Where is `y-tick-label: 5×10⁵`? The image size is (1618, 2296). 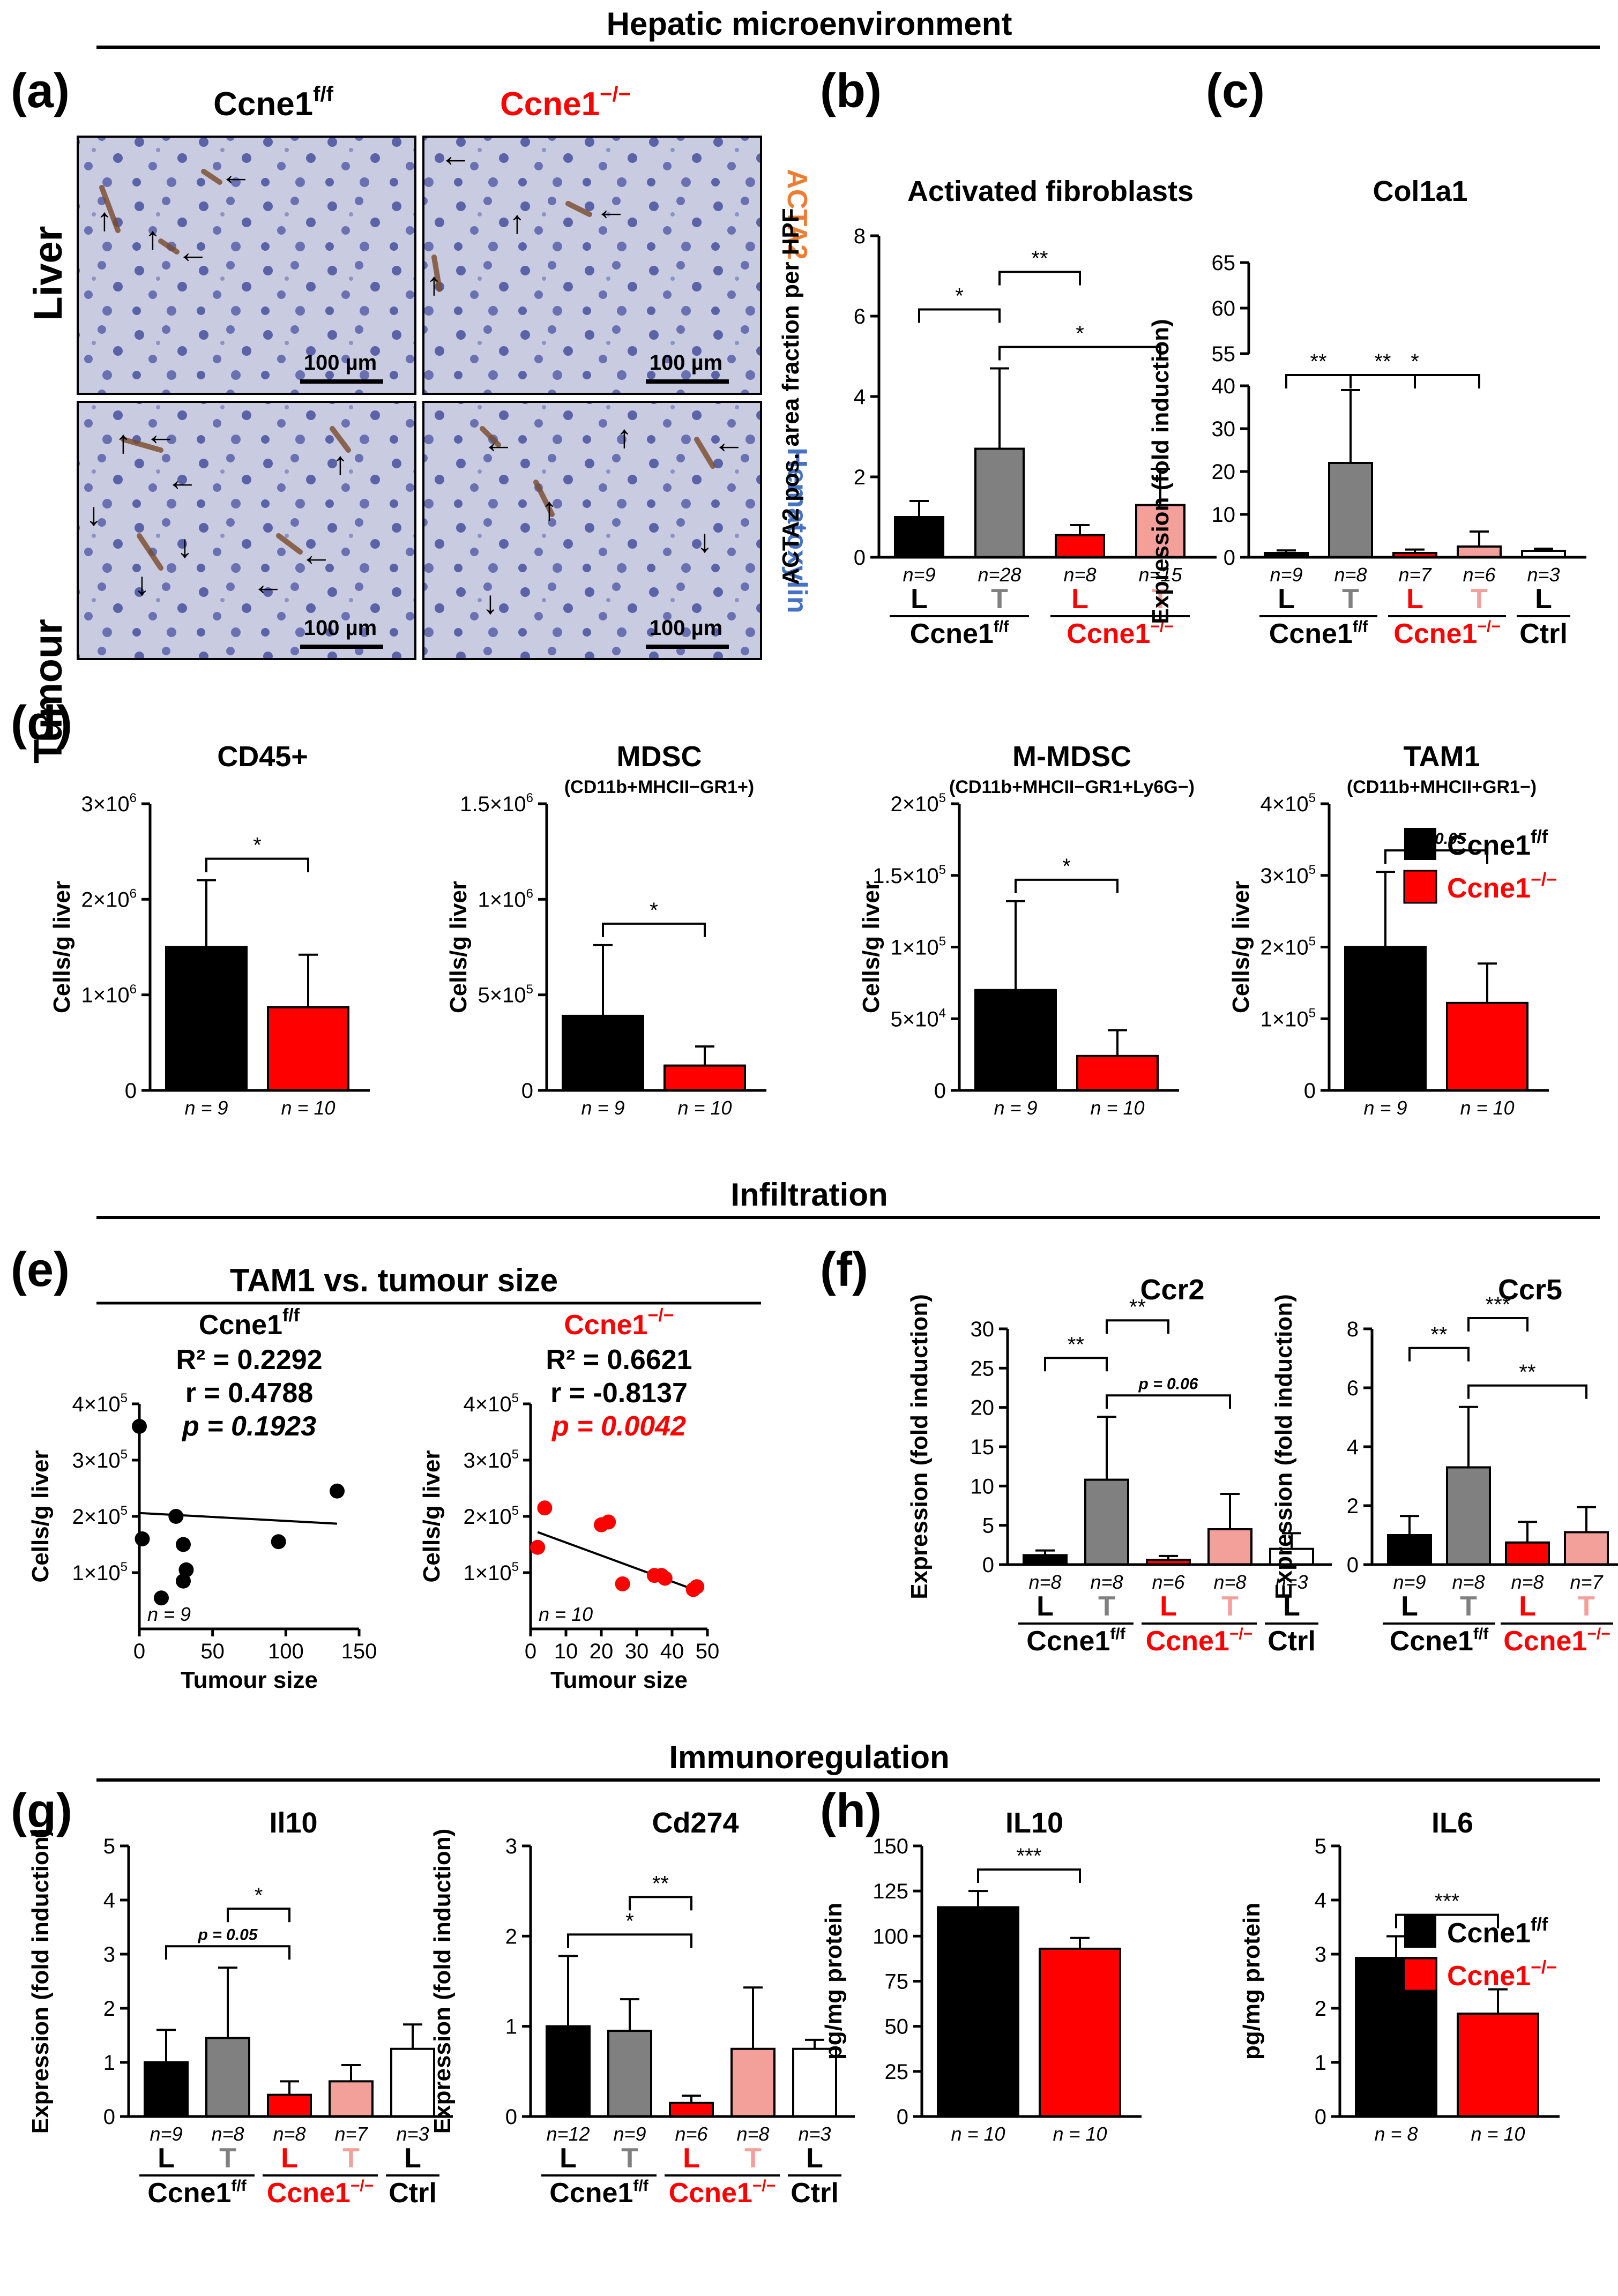 y-tick-label: 5×10⁵ is located at coordinates (505, 994).